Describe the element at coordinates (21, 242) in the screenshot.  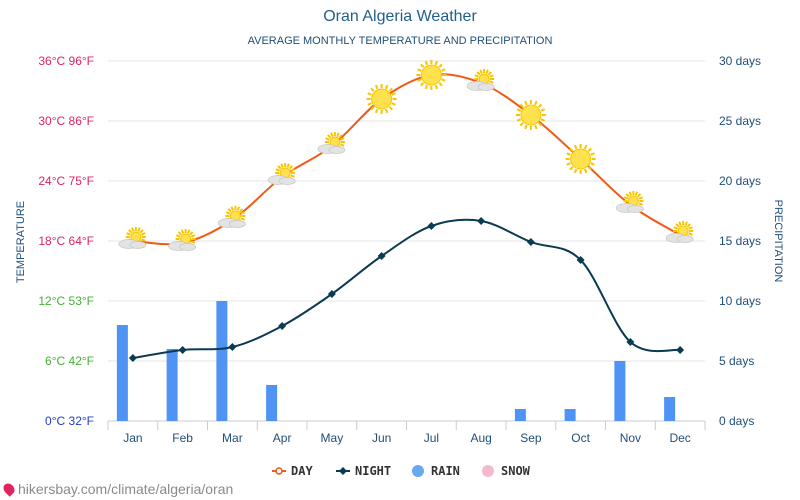
I see `left-axis-title: TEMPERATURE` at that location.